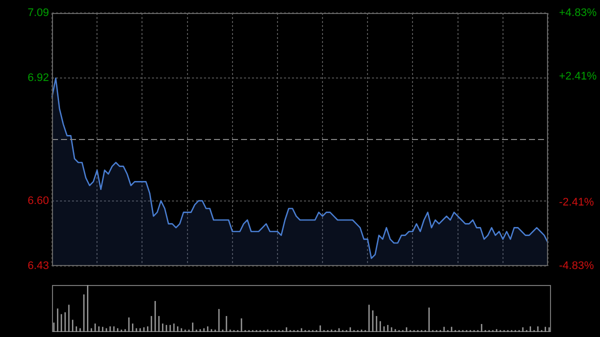 Image resolution: width=600 pixels, height=337 pixels. Describe the element at coordinates (578, 76) in the screenshot. I see `y2-tick-label: +2.41%` at that location.